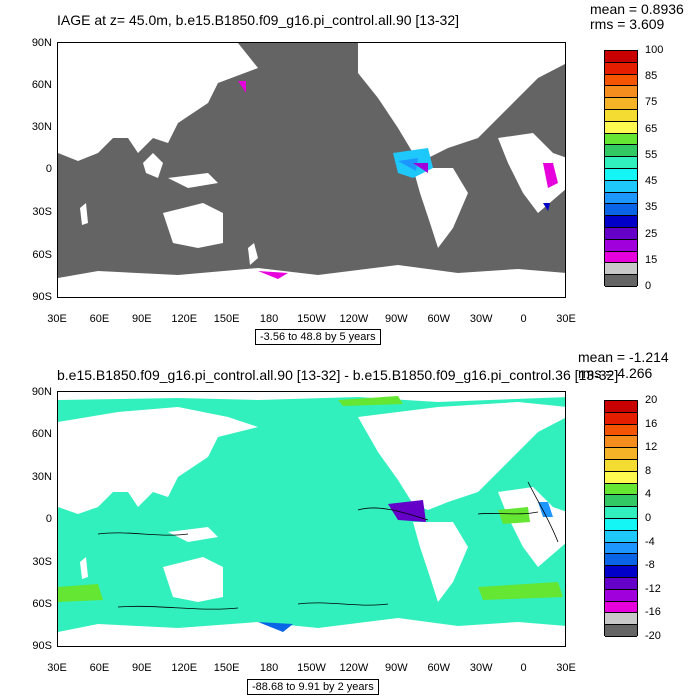 Image resolution: width=700 pixels, height=700 pixels. What do you see at coordinates (318, 337) in the screenshot?
I see `panel1-range-label: -3.56 to 48.8 by 5 years` at bounding box center [318, 337].